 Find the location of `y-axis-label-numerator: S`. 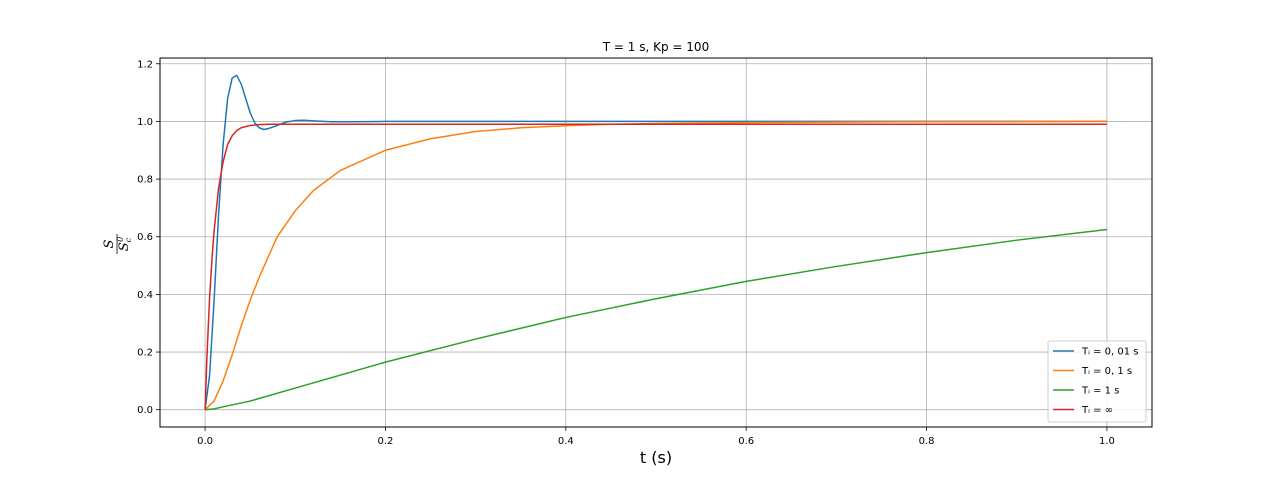

y-axis-label-numerator: S is located at coordinates (109, 243).